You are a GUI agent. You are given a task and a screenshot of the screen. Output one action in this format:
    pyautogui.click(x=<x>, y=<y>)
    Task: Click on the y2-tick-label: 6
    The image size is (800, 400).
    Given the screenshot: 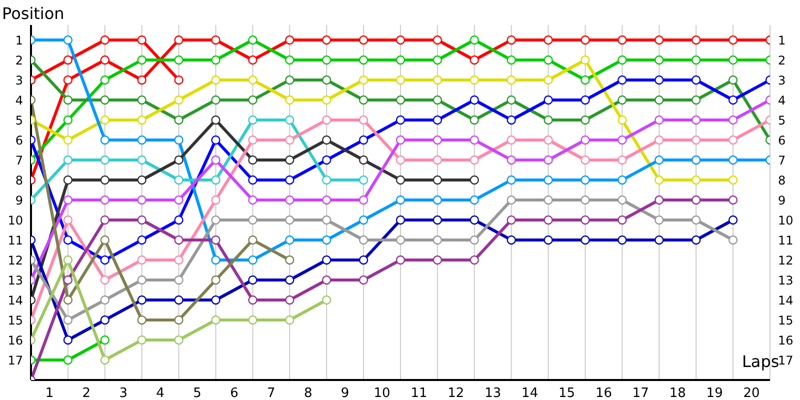 What is the action you would take?
    pyautogui.click(x=782, y=140)
    